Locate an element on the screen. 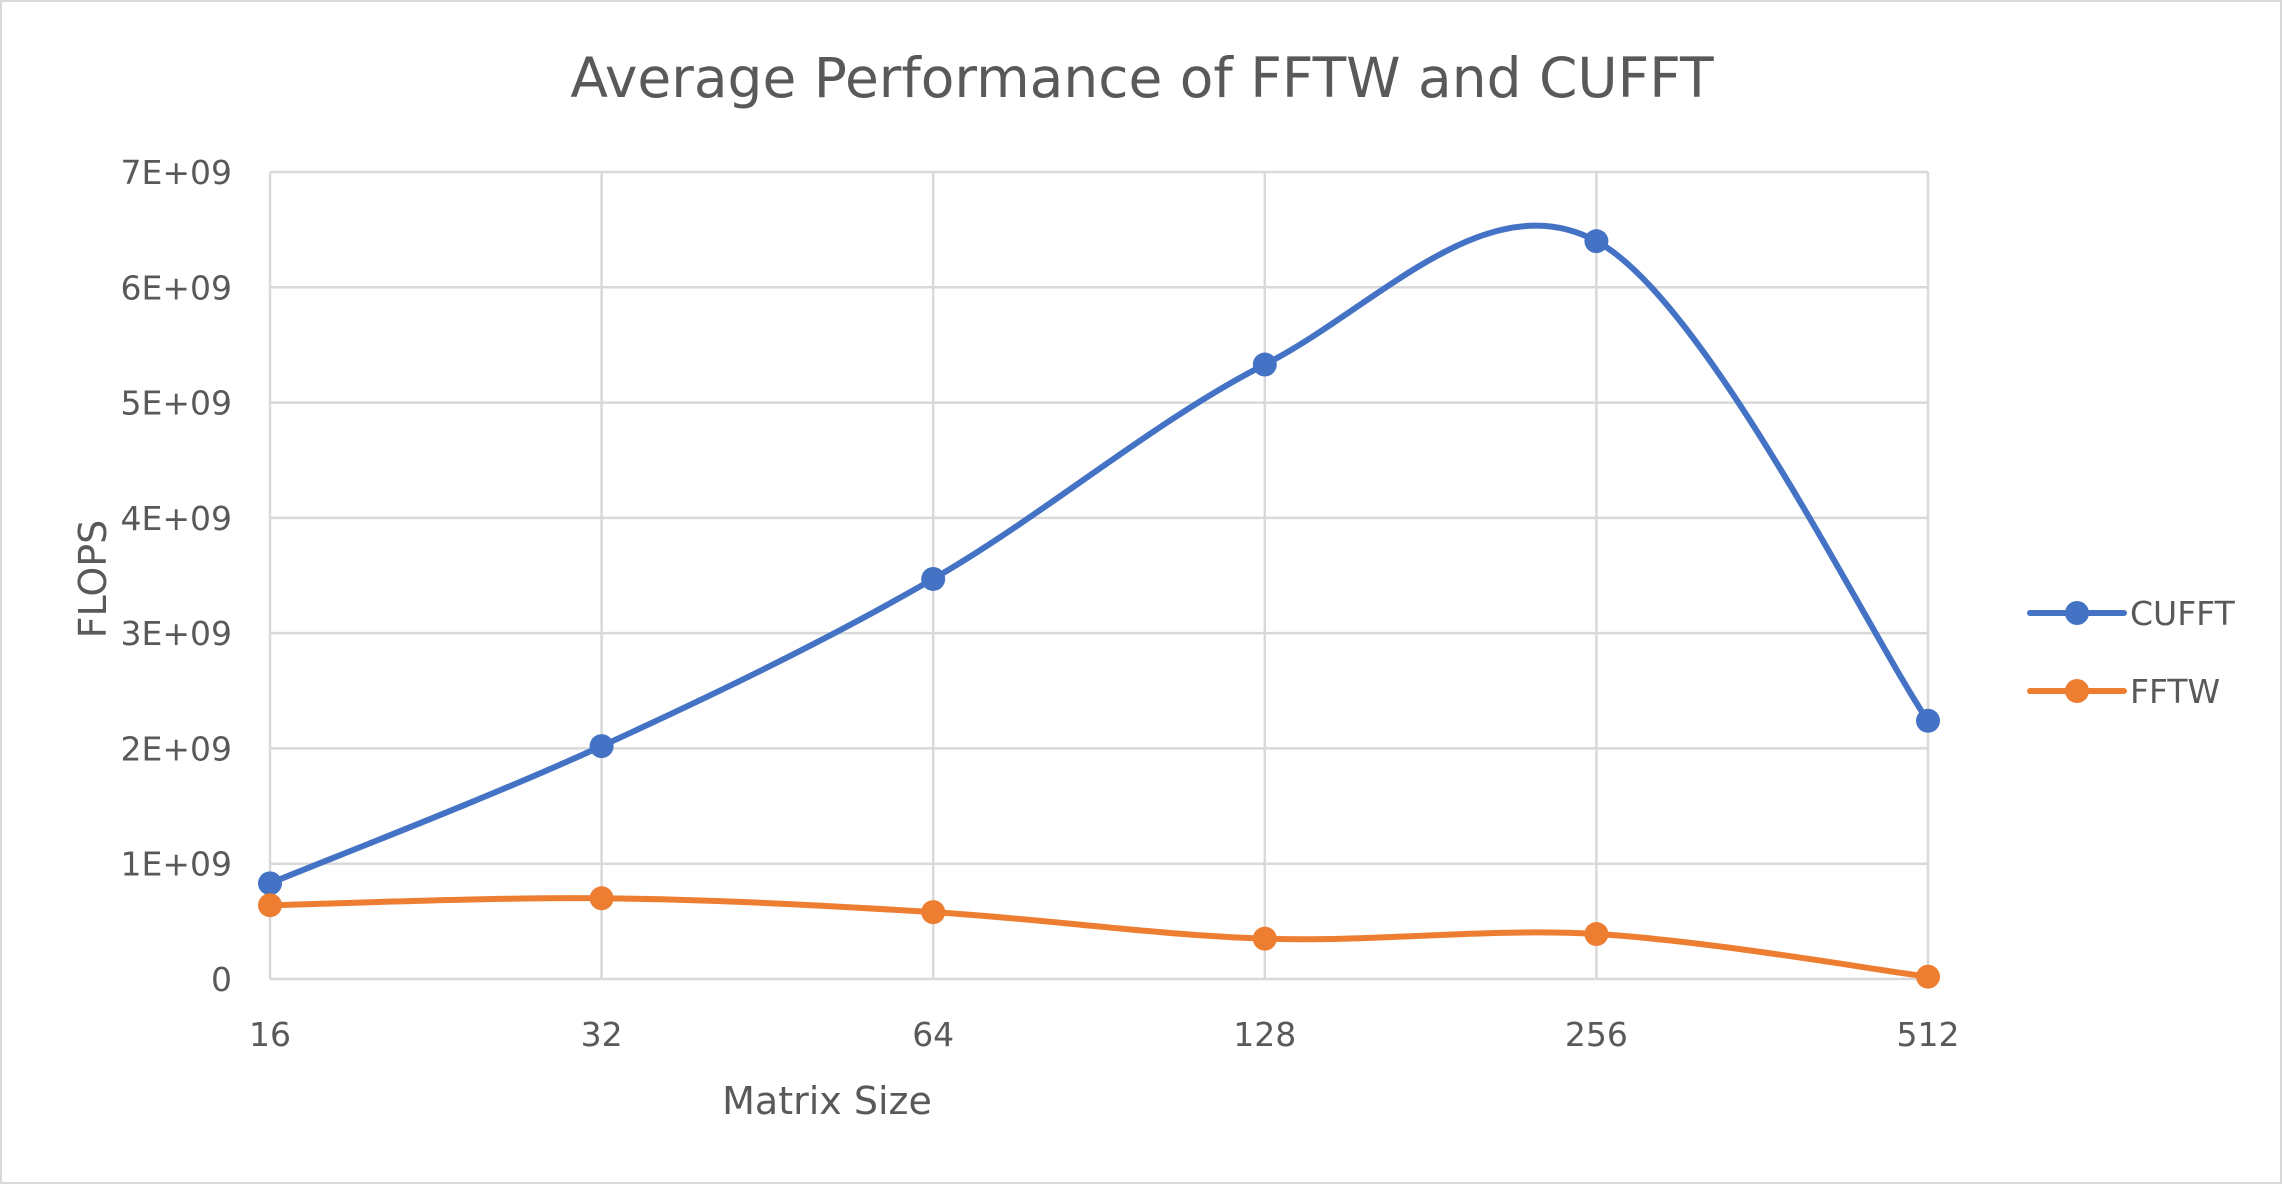 Image resolution: width=2282 pixels, height=1184 pixels. y-axis-title: FLOPS is located at coordinates (93, 579).